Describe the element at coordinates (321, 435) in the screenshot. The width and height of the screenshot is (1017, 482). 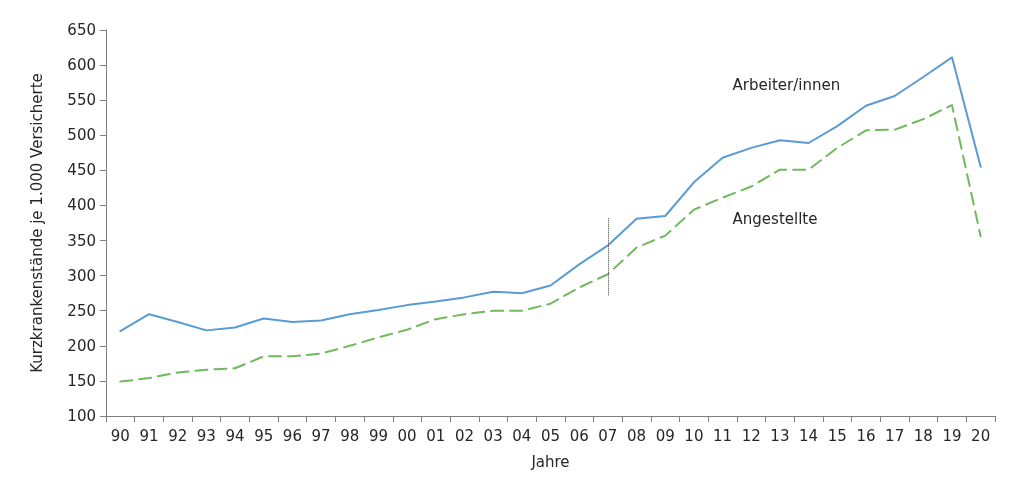
I see `x-tick-label: 97` at that location.